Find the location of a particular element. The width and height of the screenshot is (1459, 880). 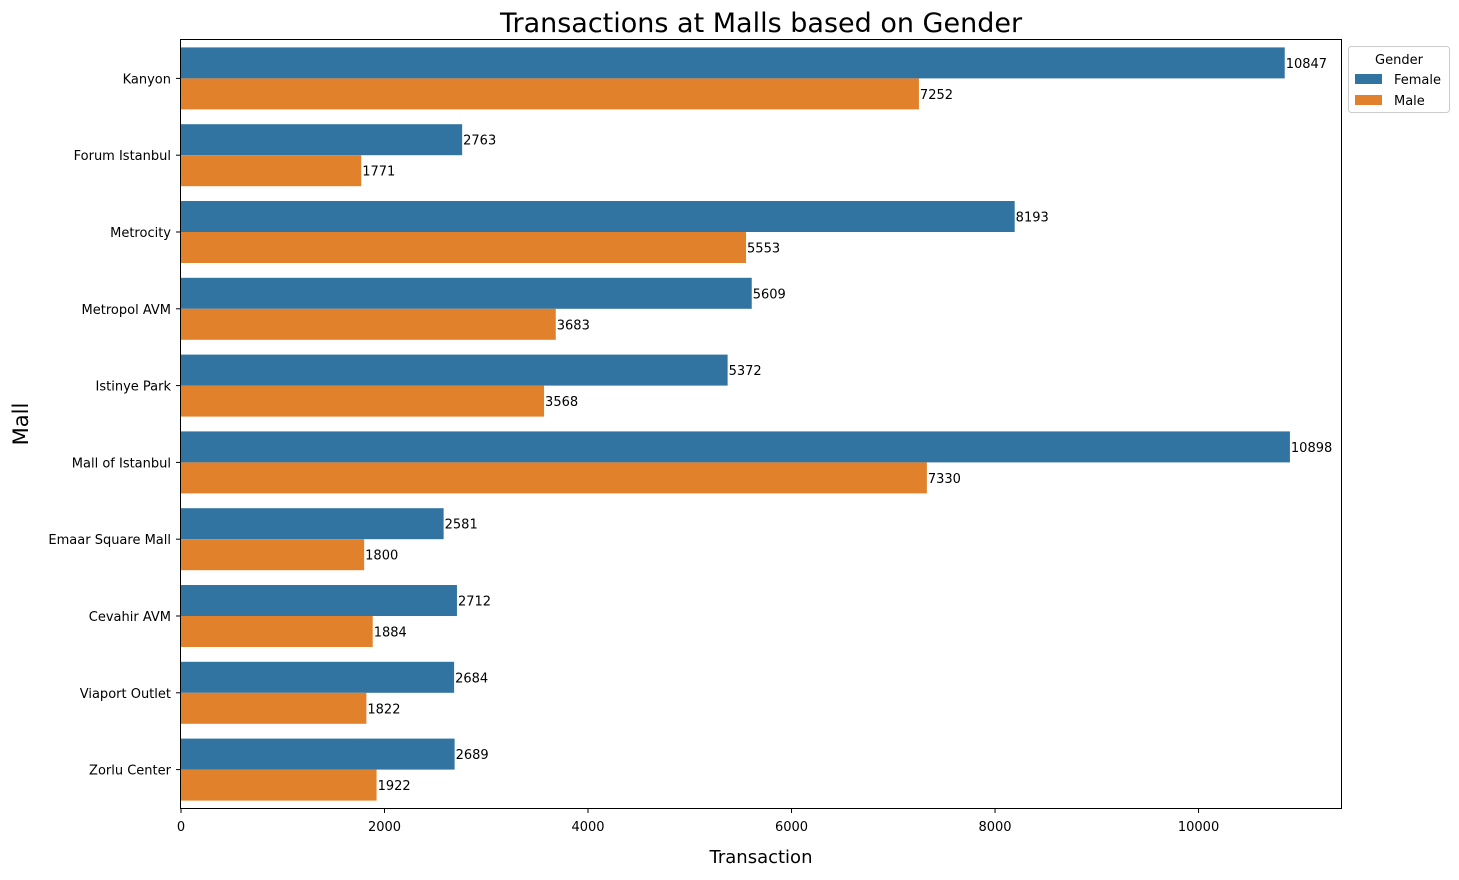

y-tick-label: Forum Istanbul is located at coordinates (122, 156).